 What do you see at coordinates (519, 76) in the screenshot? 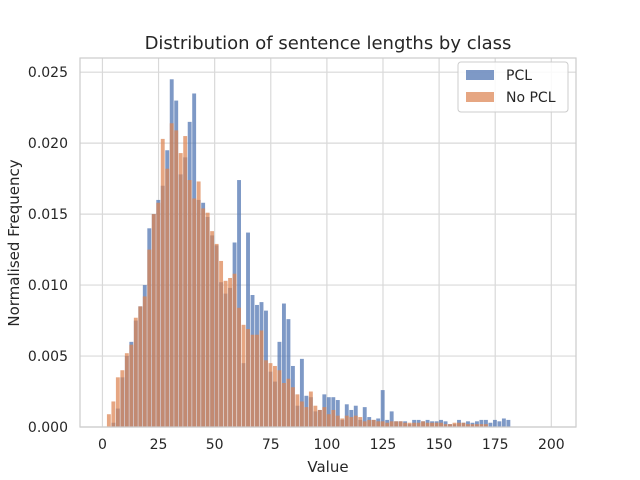
I see `legend-label-pcl: PCL` at bounding box center [519, 76].